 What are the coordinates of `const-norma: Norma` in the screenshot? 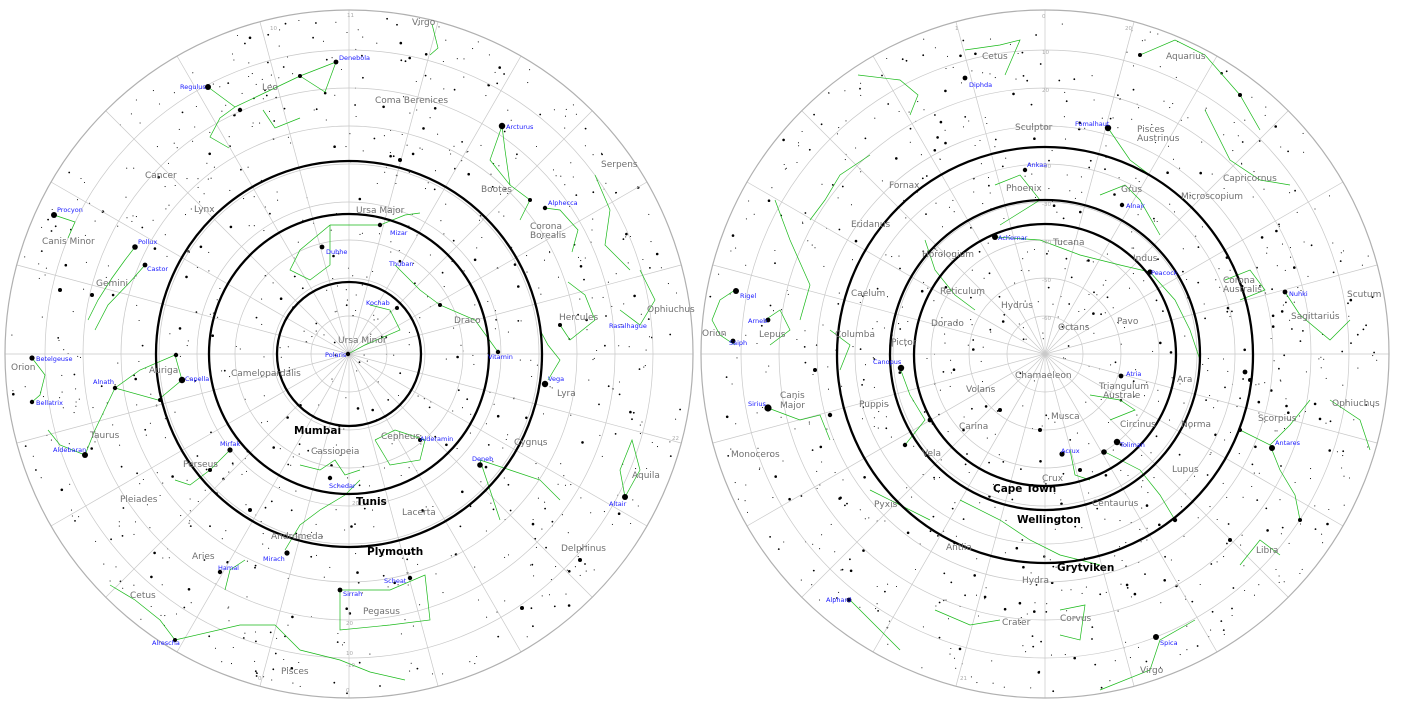 It's located at (1196, 425).